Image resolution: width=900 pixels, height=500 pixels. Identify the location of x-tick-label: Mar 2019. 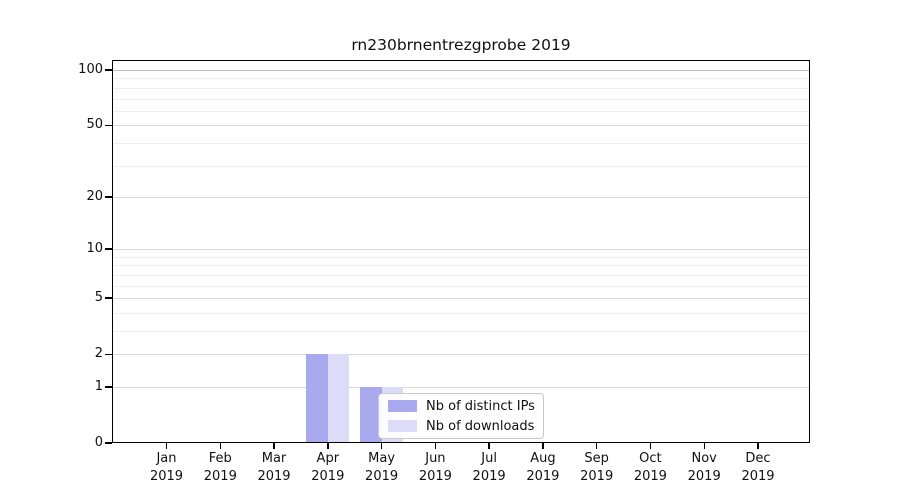
(274, 467).